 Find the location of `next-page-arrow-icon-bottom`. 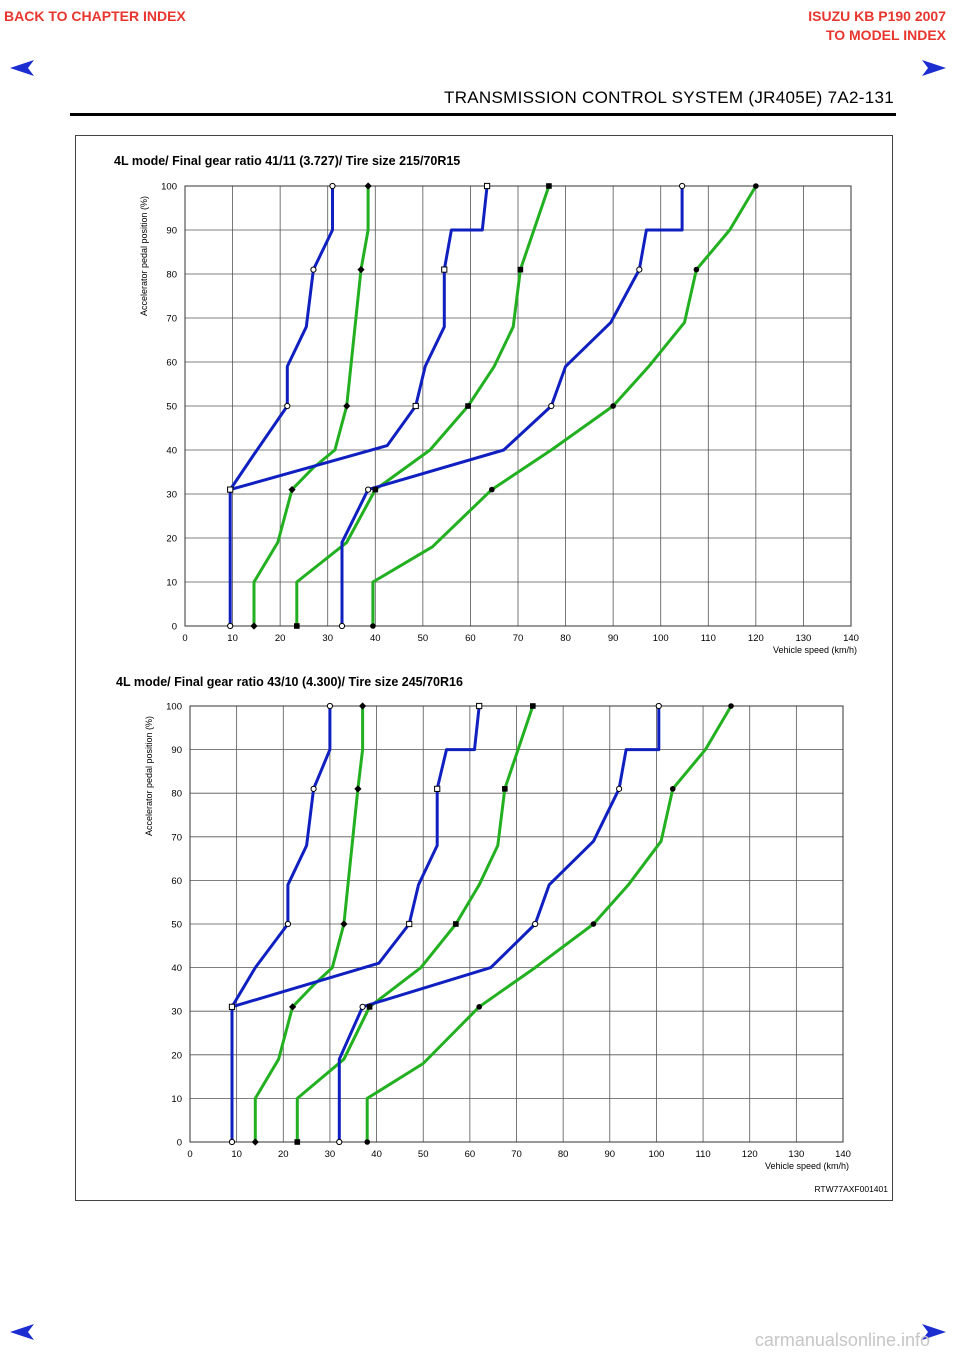

next-page-arrow-icon-bottom is located at coordinates (934, 1332).